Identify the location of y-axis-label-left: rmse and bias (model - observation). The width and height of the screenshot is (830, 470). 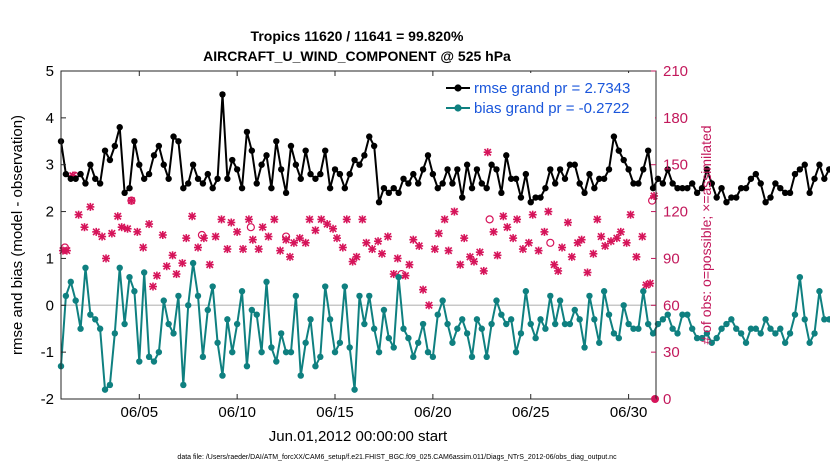
(17, 235).